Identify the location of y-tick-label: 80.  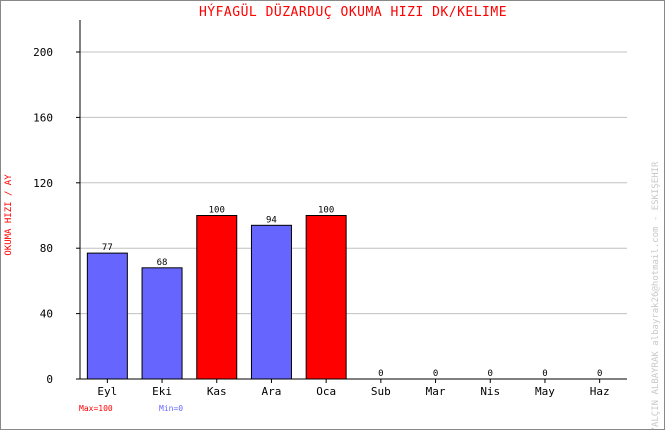
(46, 248).